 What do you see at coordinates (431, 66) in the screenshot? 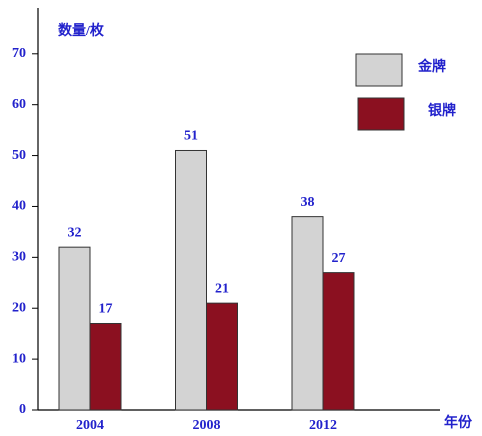
I see `legend-label: 金牌` at bounding box center [431, 66].